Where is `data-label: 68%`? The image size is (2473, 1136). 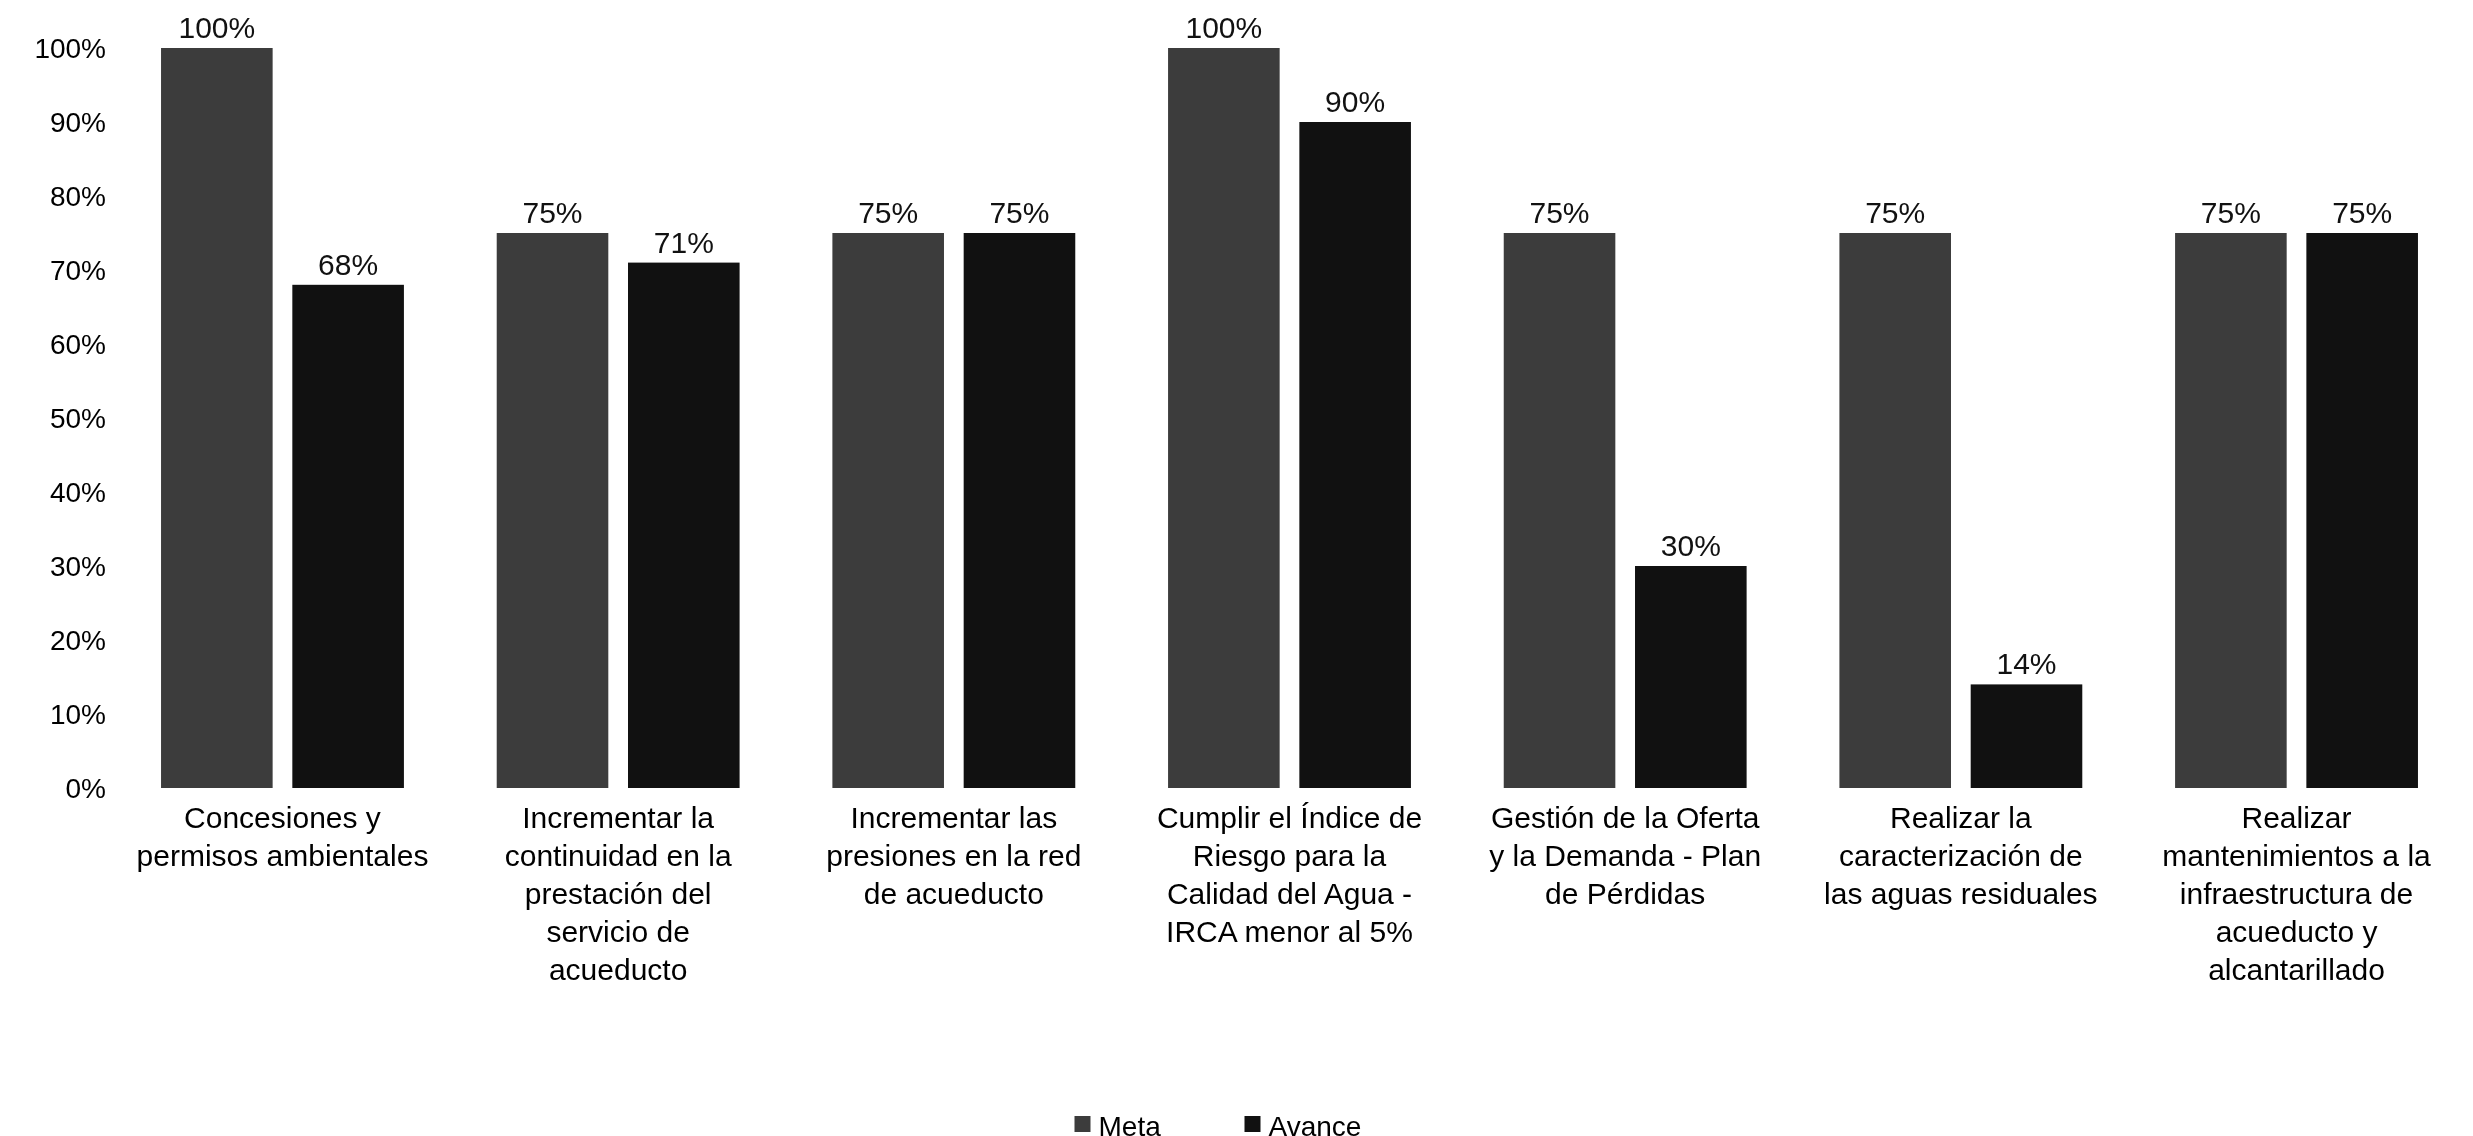 data-label: 68% is located at coordinates (348, 264).